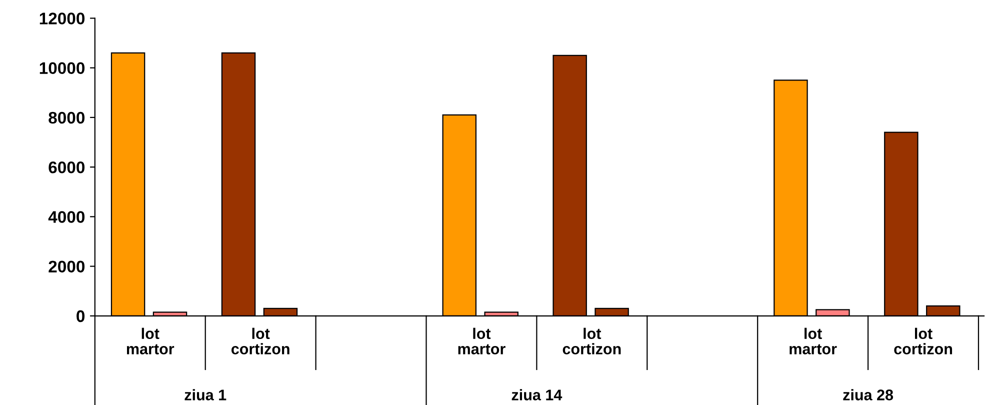 This screenshot has height=405, width=999. What do you see at coordinates (66, 266) in the screenshot?
I see `y-tick-label: 2000` at bounding box center [66, 266].